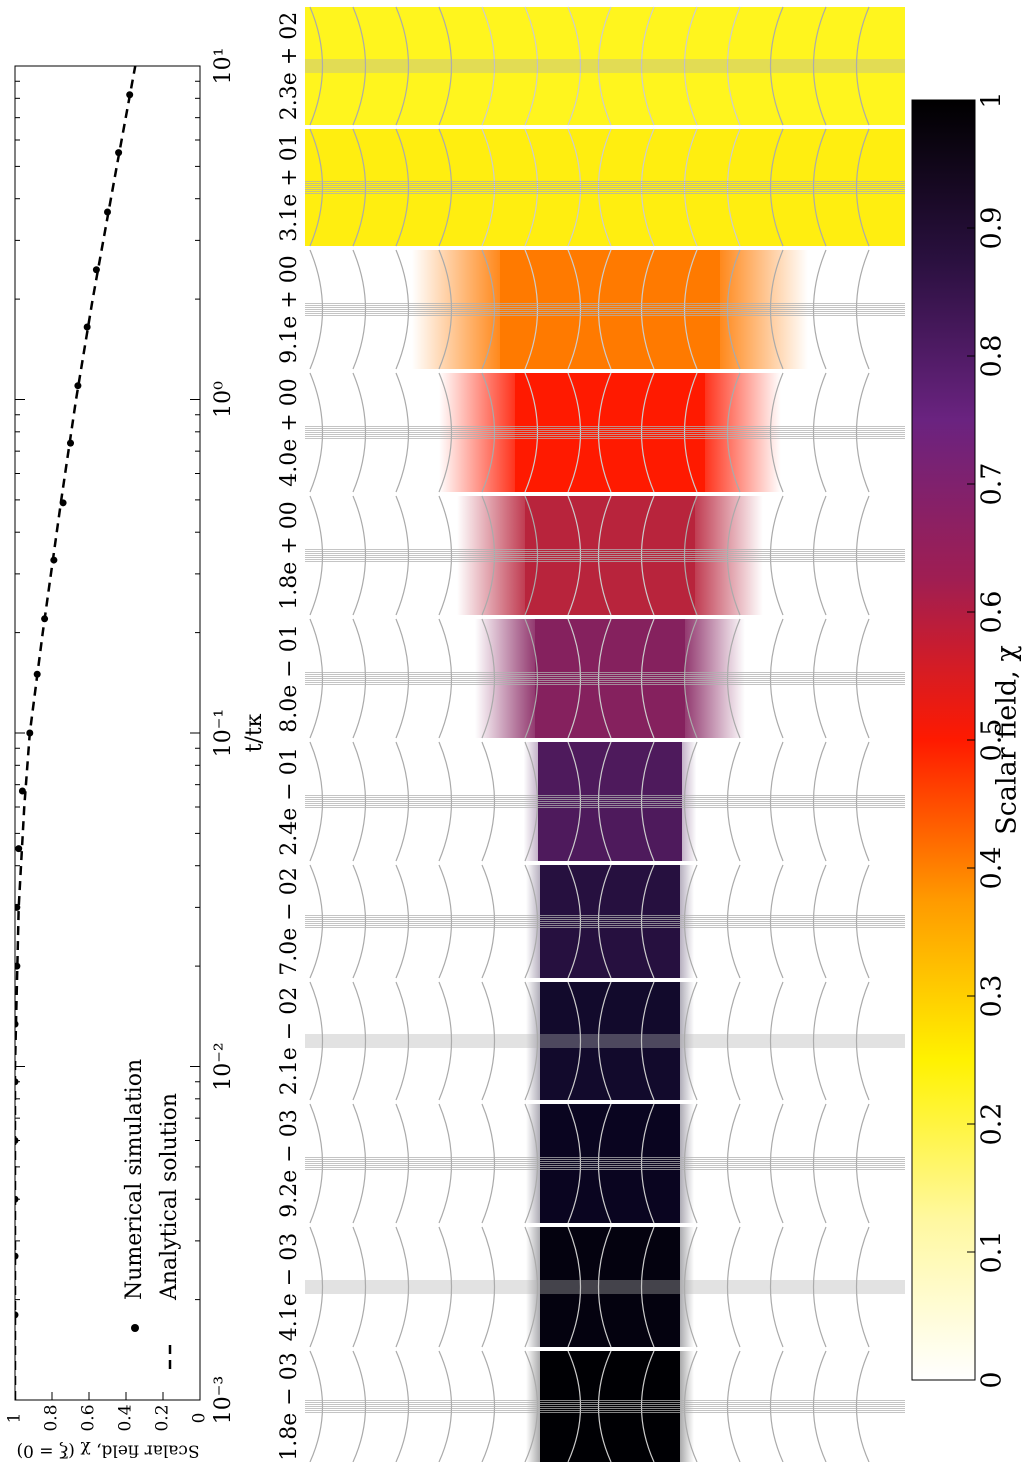 The width and height of the screenshot is (1030, 1462). Describe the element at coordinates (992, 740) in the screenshot. I see `colorbar-tick-label: 0.5` at that location.